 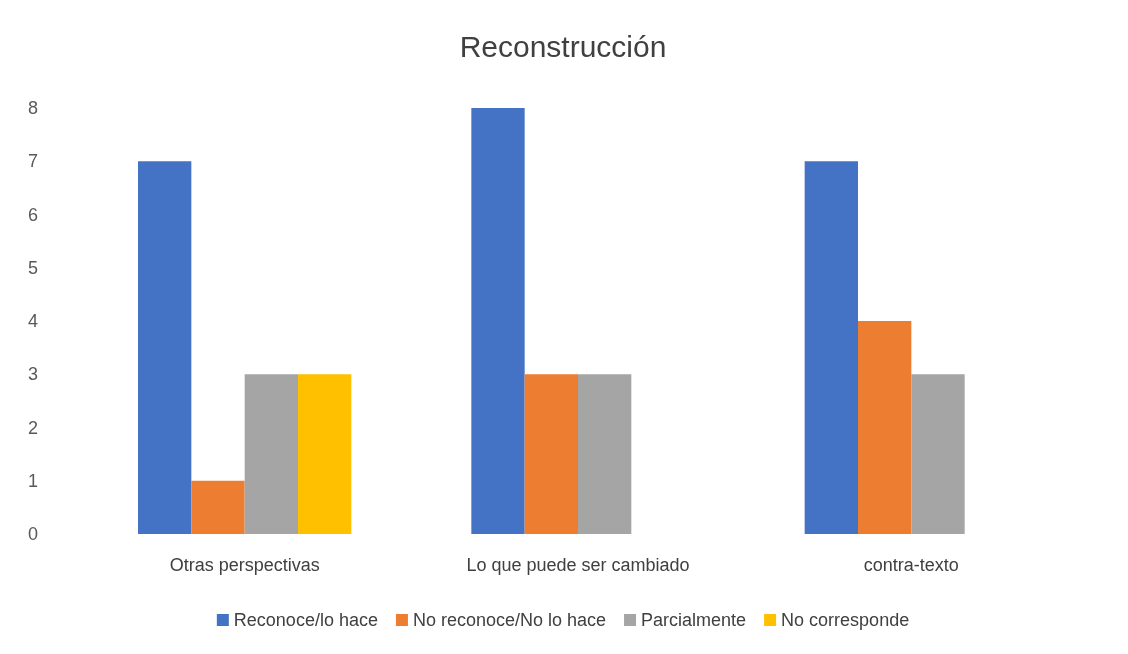 I want to click on y-tick-label: 5, so click(x=32, y=267).